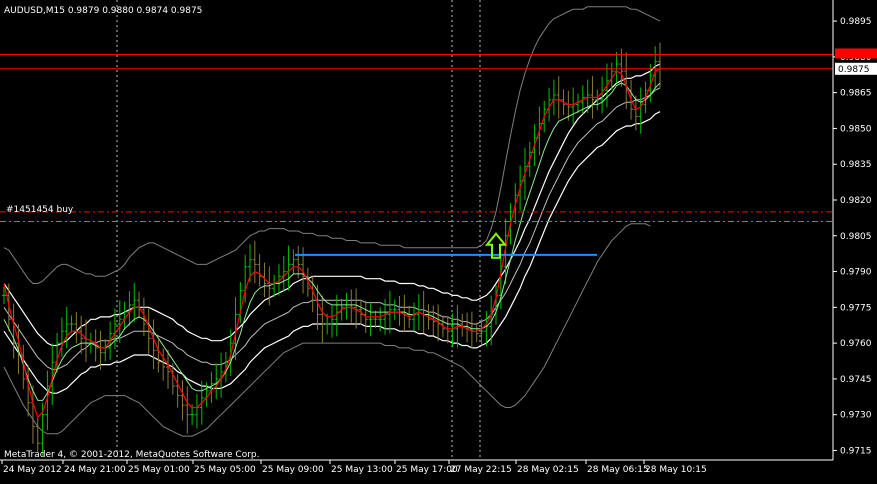  I want to click on order-label: #1451454 buy, so click(40, 210).